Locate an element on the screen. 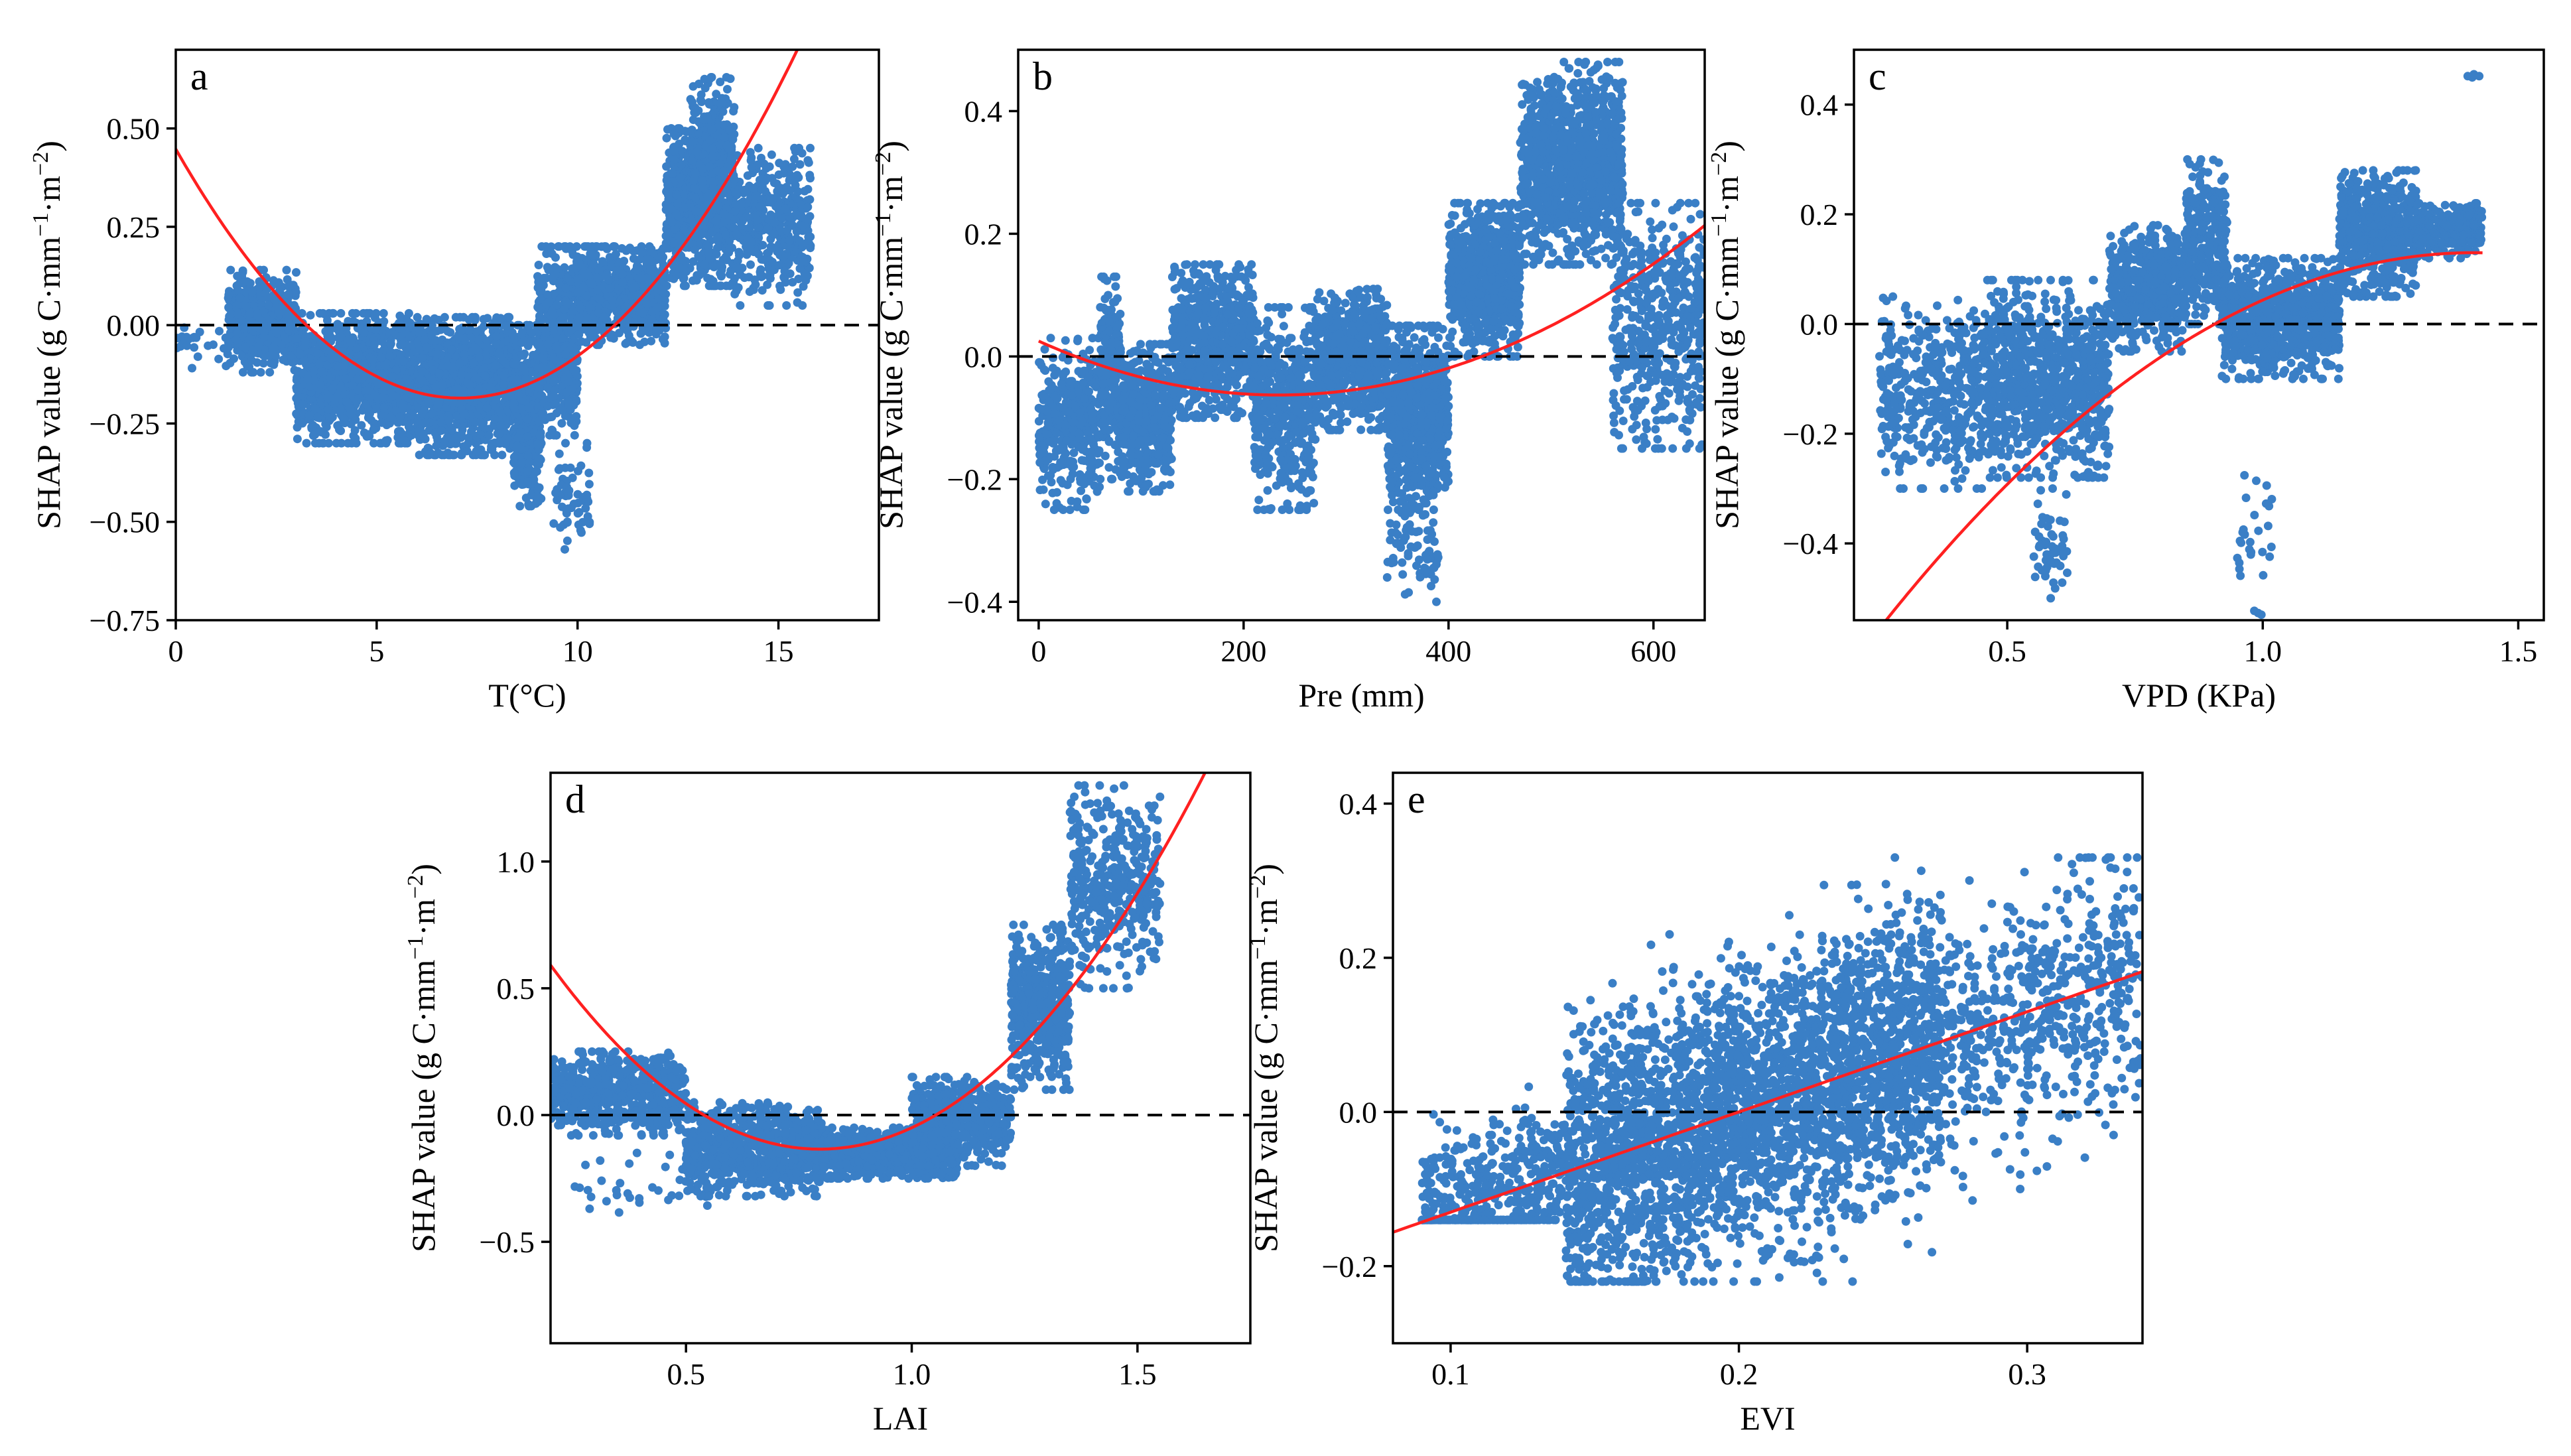  panel-a-points is located at coordinates (495, 313).